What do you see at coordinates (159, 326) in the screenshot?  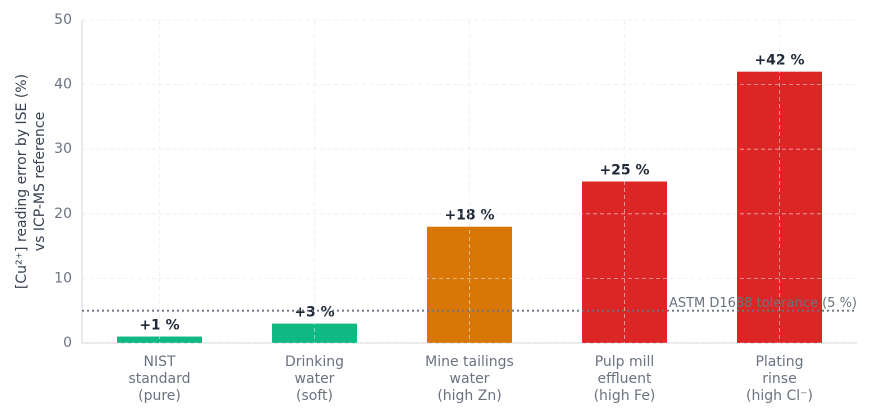 I see `value-label: +1 %` at bounding box center [159, 326].